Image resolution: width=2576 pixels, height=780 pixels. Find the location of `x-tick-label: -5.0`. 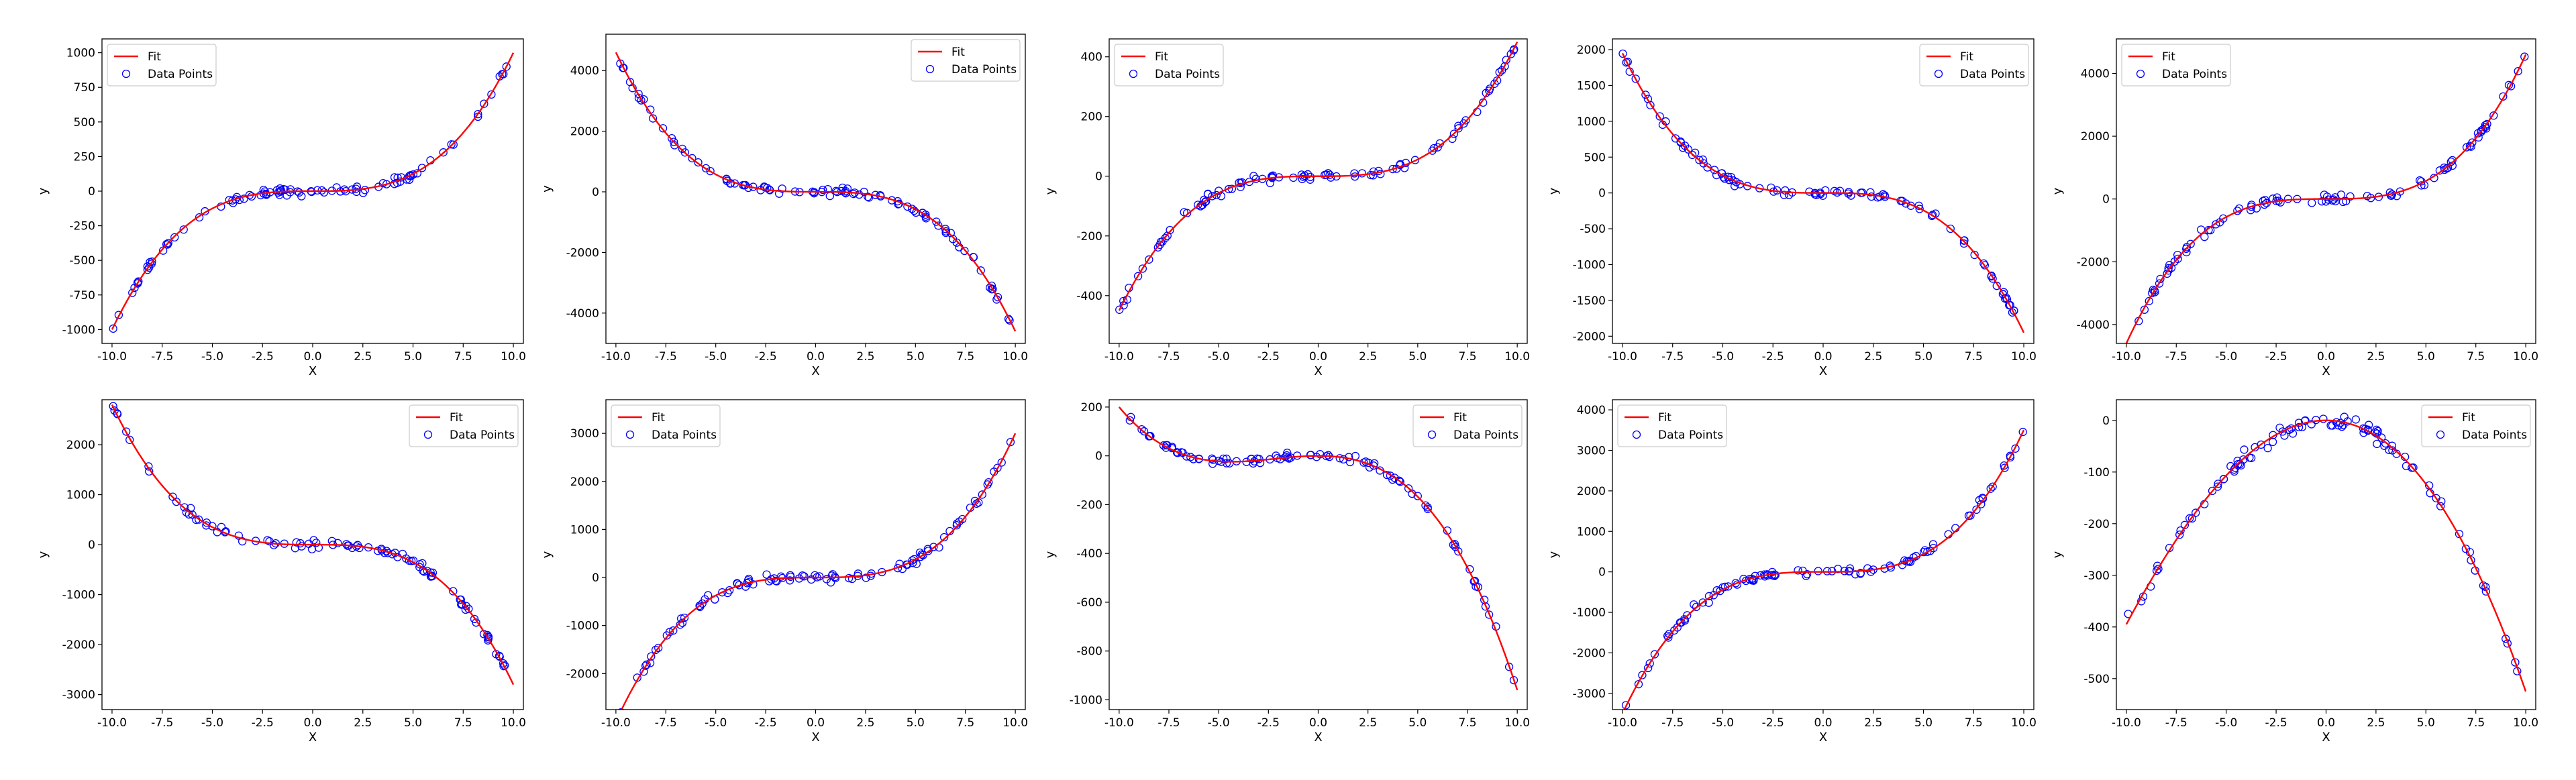

x-tick-label: -5.0 is located at coordinates (2226, 723).